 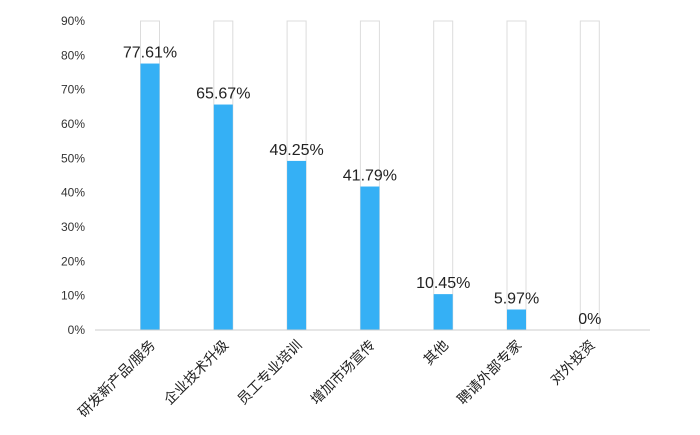 What do you see at coordinates (116, 378) in the screenshot?
I see `category-label: 研发新产品/服务` at bounding box center [116, 378].